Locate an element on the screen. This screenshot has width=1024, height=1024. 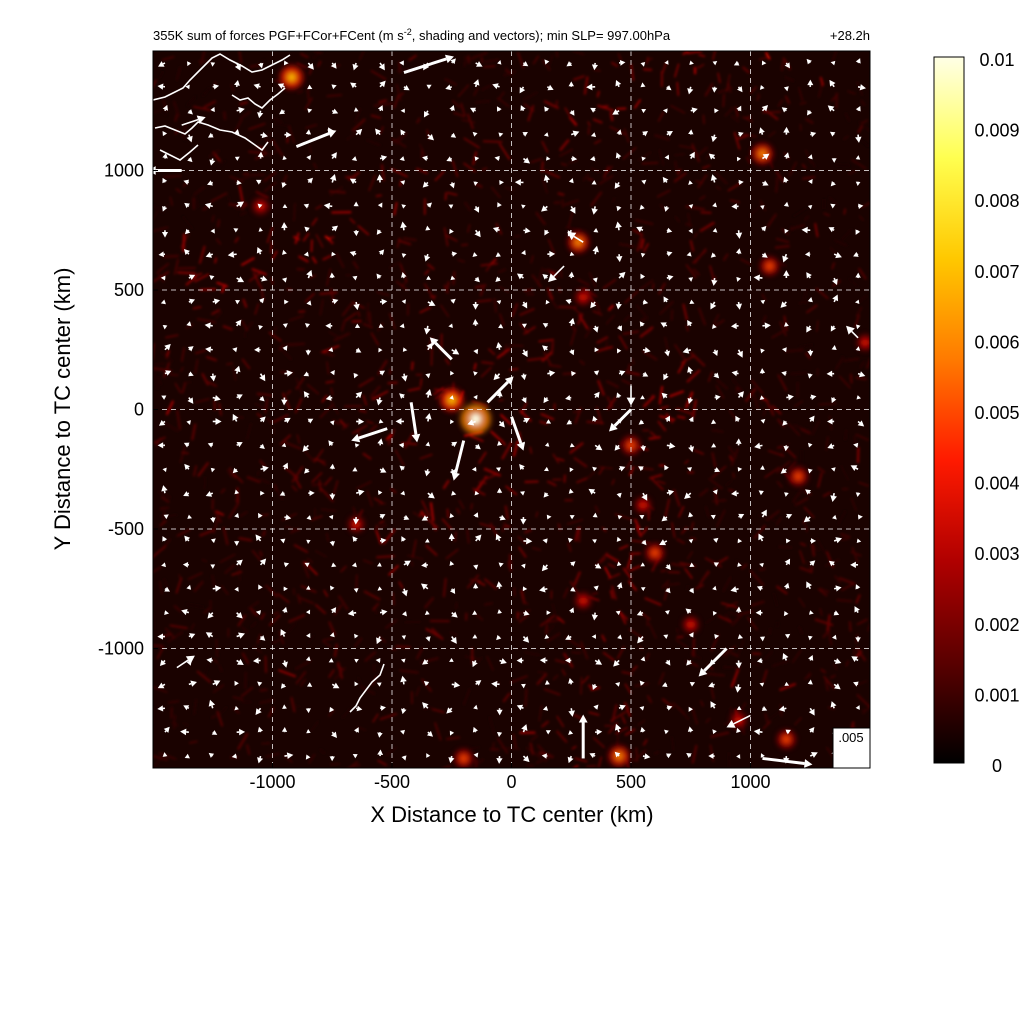
heatmap-cell is located at coordinates (655, 553).